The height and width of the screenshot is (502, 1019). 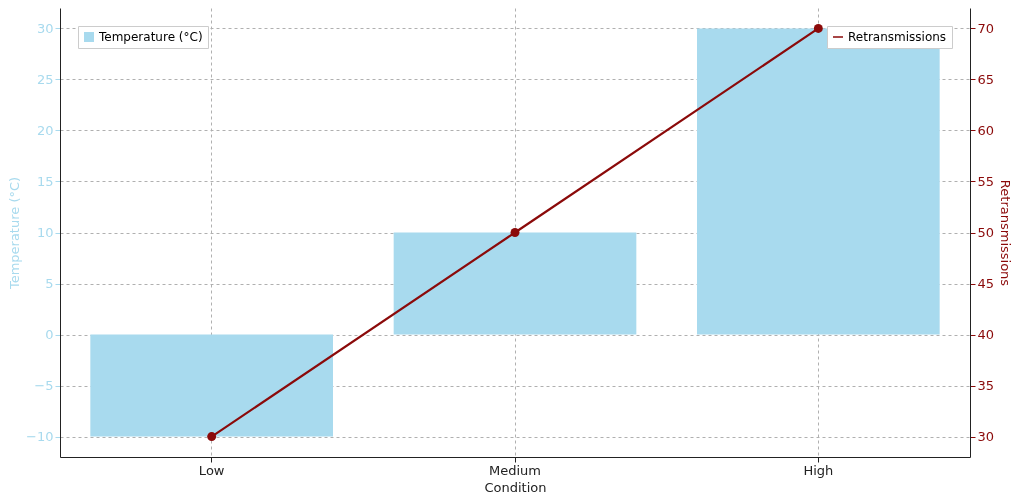 What do you see at coordinates (49, 284) in the screenshot?
I see `y-tick-label: 5` at bounding box center [49, 284].